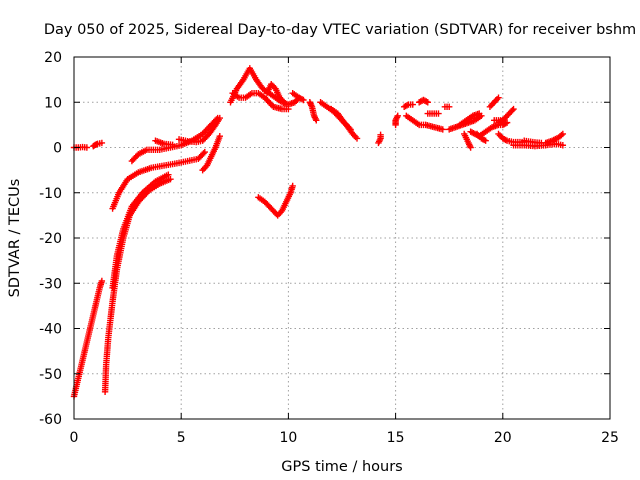 The image size is (640, 480). I want to click on y-tick-label: -40, so click(50, 330).